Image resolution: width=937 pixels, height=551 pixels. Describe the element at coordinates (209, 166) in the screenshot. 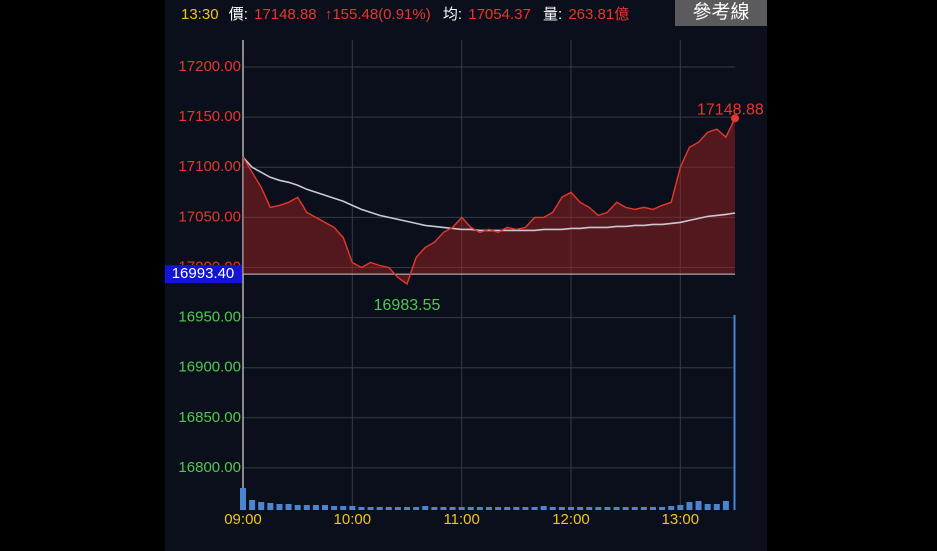

I see `y-tick-label: 17100.00` at that location.